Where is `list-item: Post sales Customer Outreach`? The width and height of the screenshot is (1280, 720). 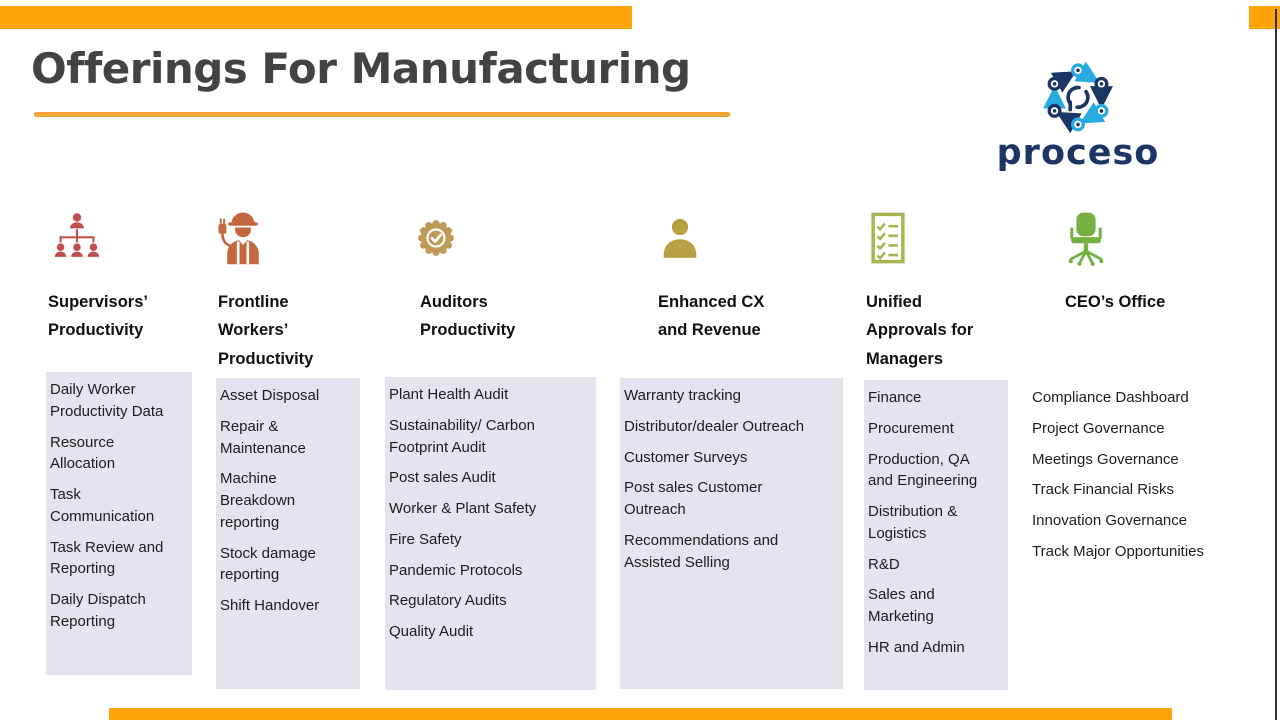 list-item: Post sales Customer Outreach is located at coordinates (693, 498).